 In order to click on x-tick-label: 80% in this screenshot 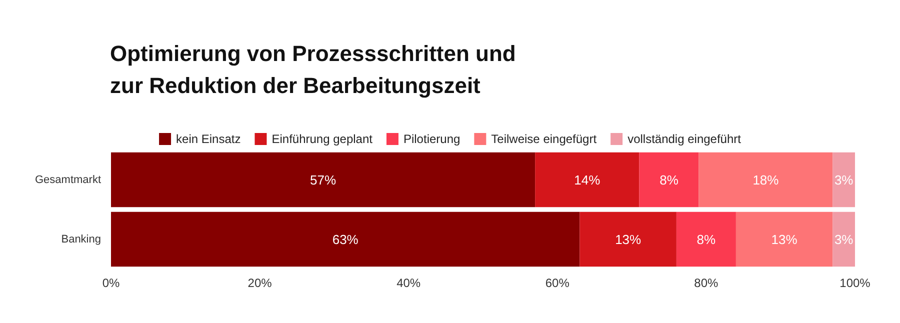, I will do `click(706, 283)`.